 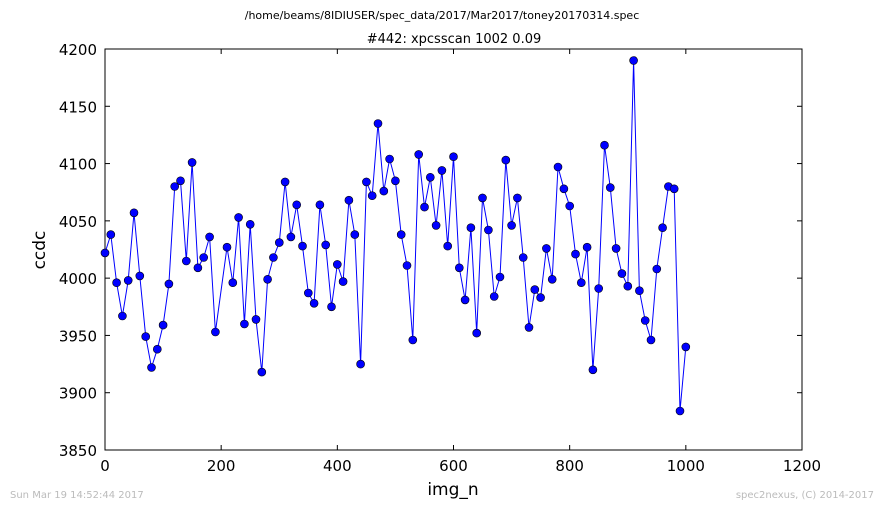 I want to click on y-tick-label: 3850, so click(x=78, y=451).